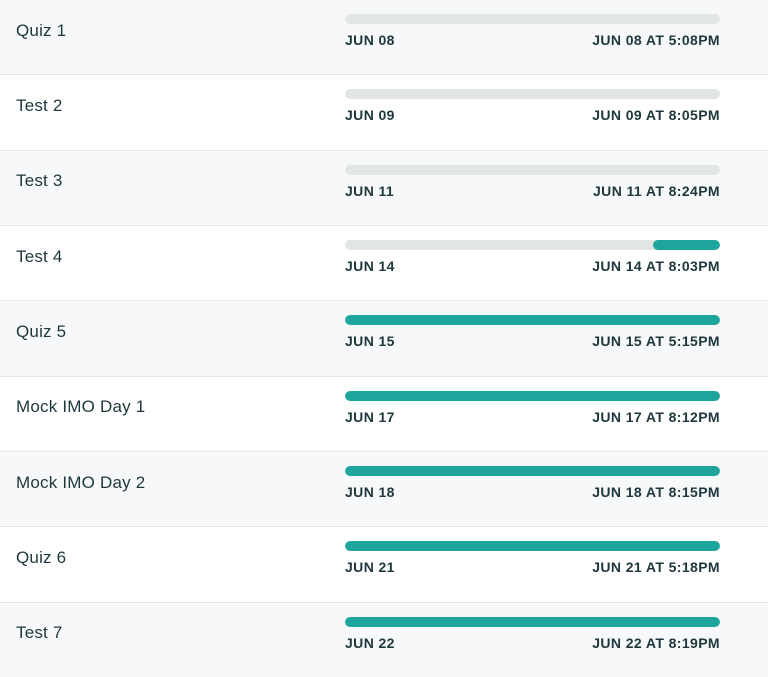  What do you see at coordinates (39, 256) in the screenshot?
I see `assignment-title: Test 4` at bounding box center [39, 256].